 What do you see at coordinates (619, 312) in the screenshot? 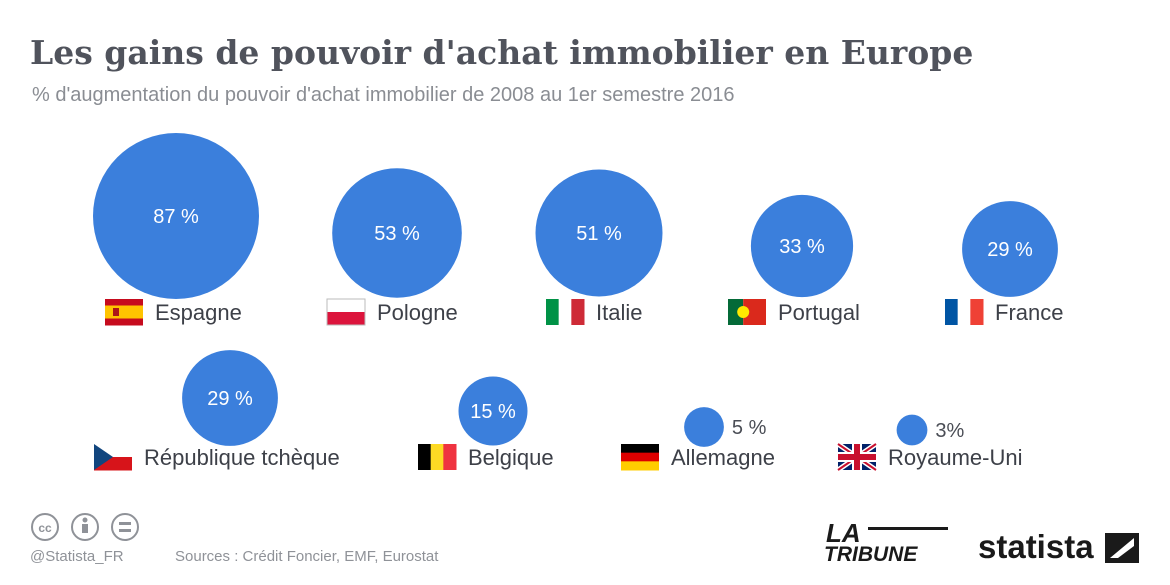
I see `country-label: Italie` at bounding box center [619, 312].